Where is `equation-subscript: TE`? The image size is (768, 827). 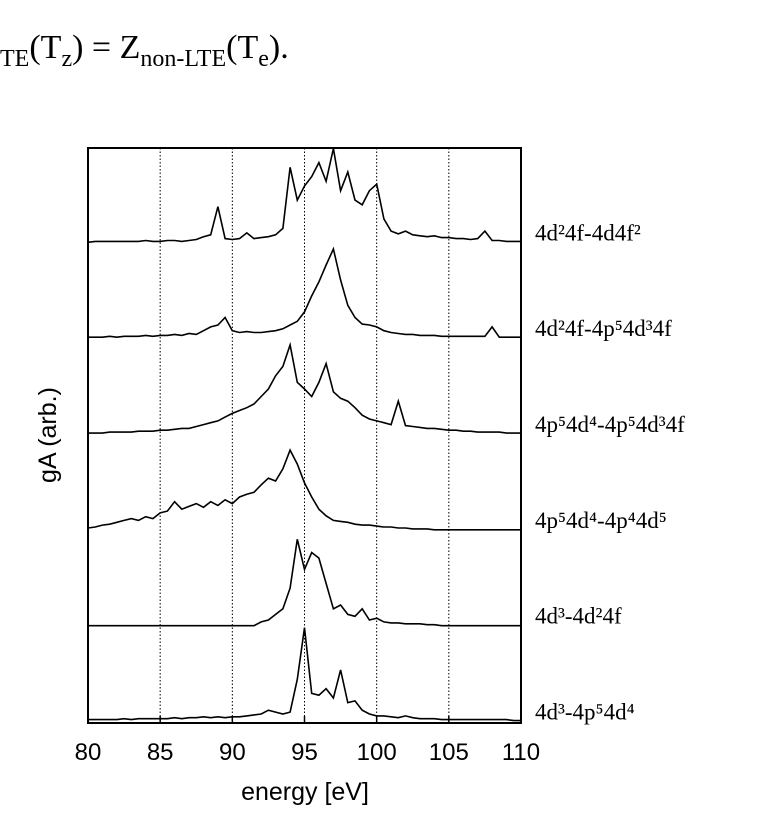
equation-subscript: TE is located at coordinates (14, 59).